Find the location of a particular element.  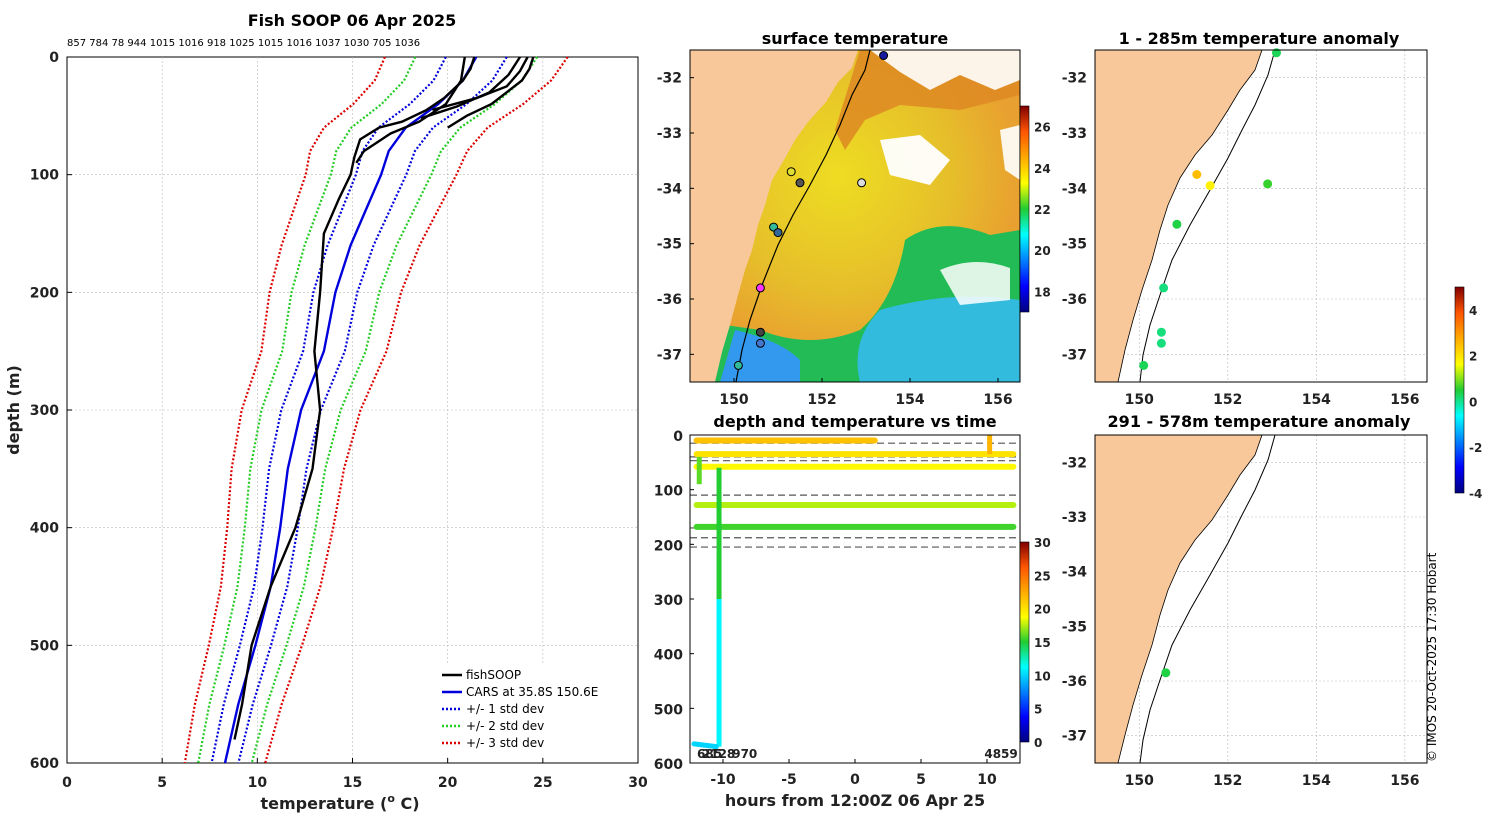

anomaly1-xtick-label-152: 152 is located at coordinates (1227, 400).